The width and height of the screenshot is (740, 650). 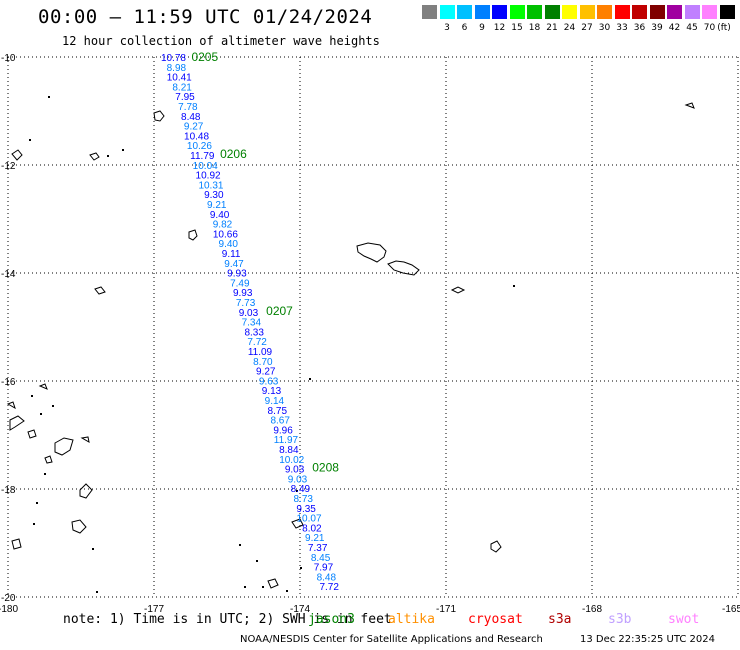 I want to click on wave-height-value: 7.72, so click(x=329, y=587).